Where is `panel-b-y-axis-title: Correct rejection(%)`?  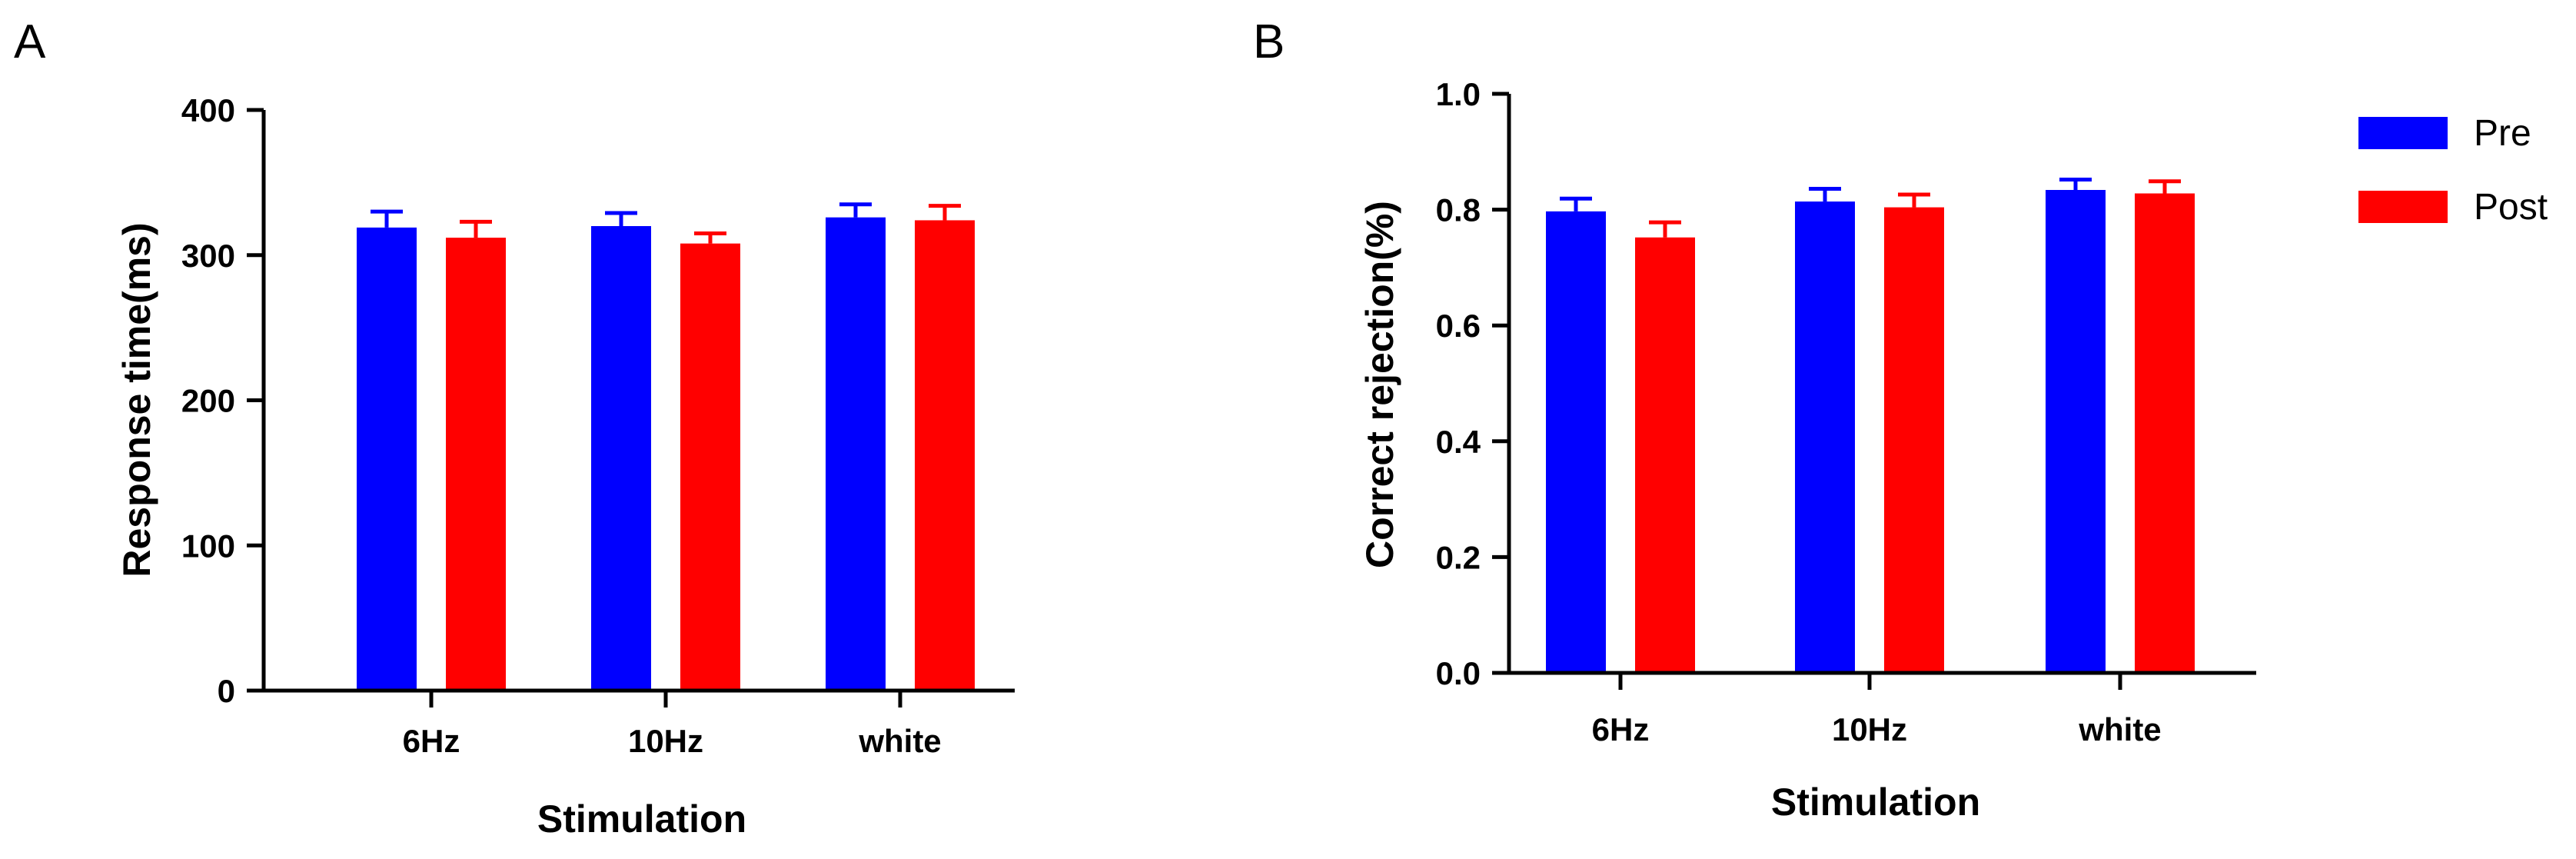
panel-b-y-axis-title: Correct rejection(%) is located at coordinates (1379, 384).